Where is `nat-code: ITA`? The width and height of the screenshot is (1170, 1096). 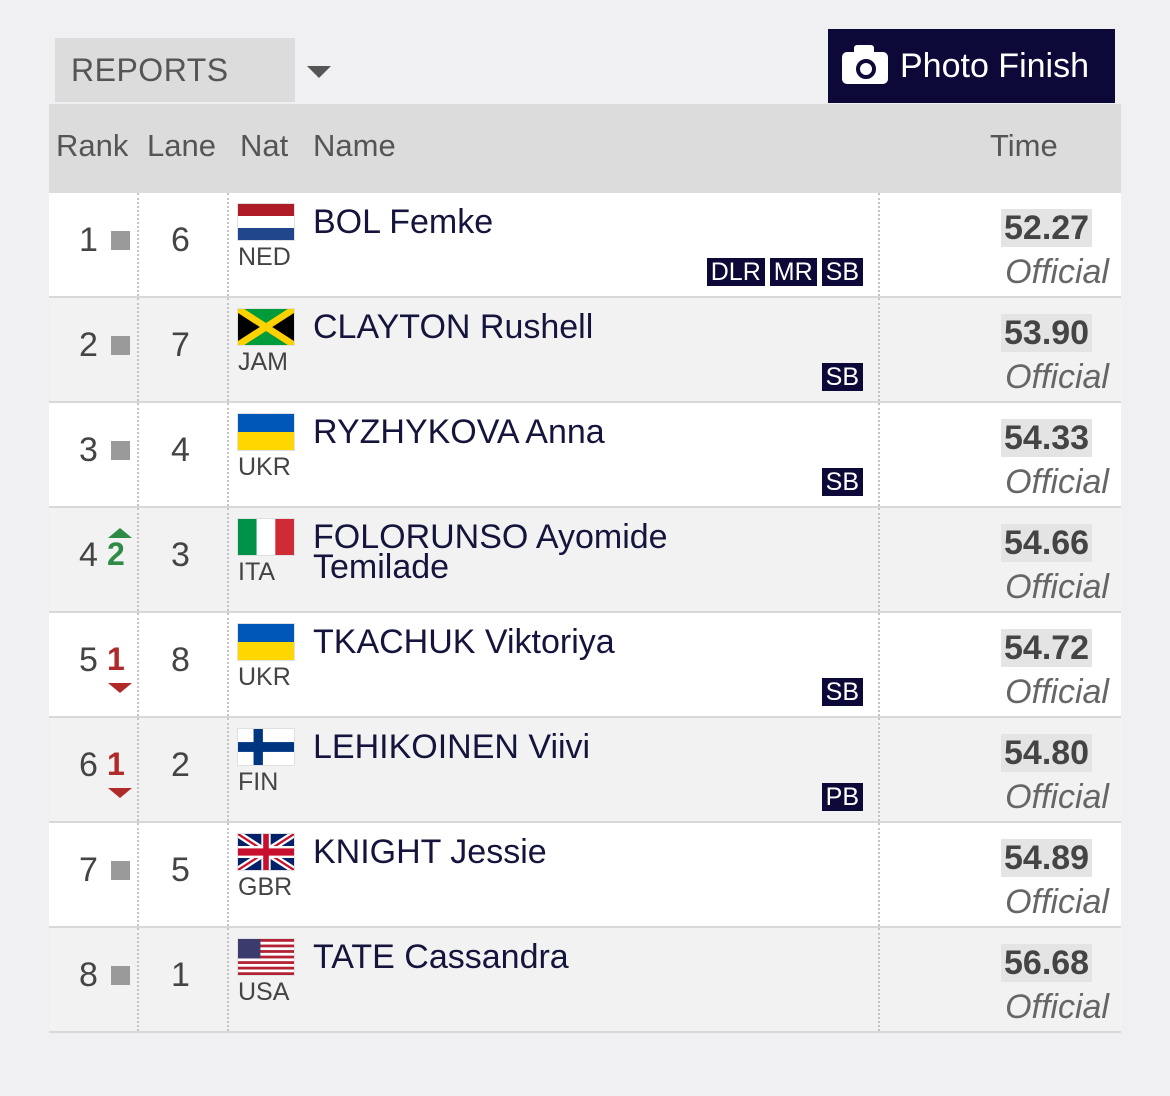 nat-code: ITA is located at coordinates (257, 572).